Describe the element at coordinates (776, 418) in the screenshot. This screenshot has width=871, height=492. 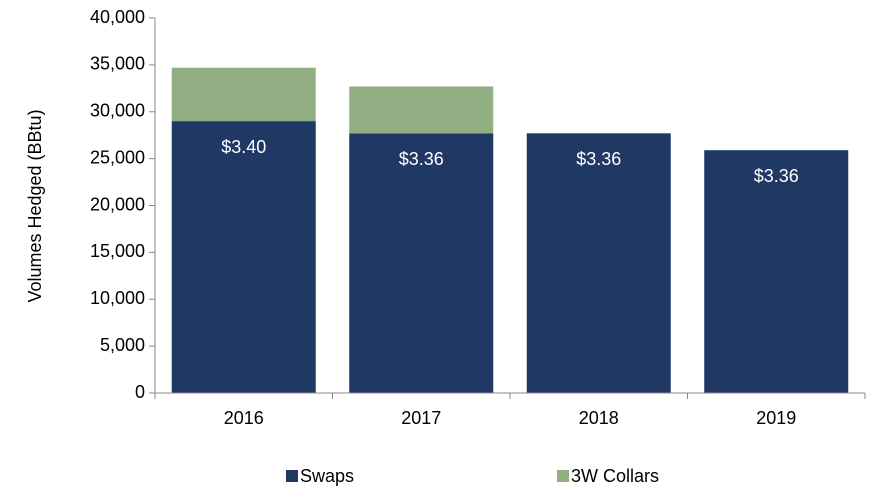
I see `x-tick-label: 2019` at that location.